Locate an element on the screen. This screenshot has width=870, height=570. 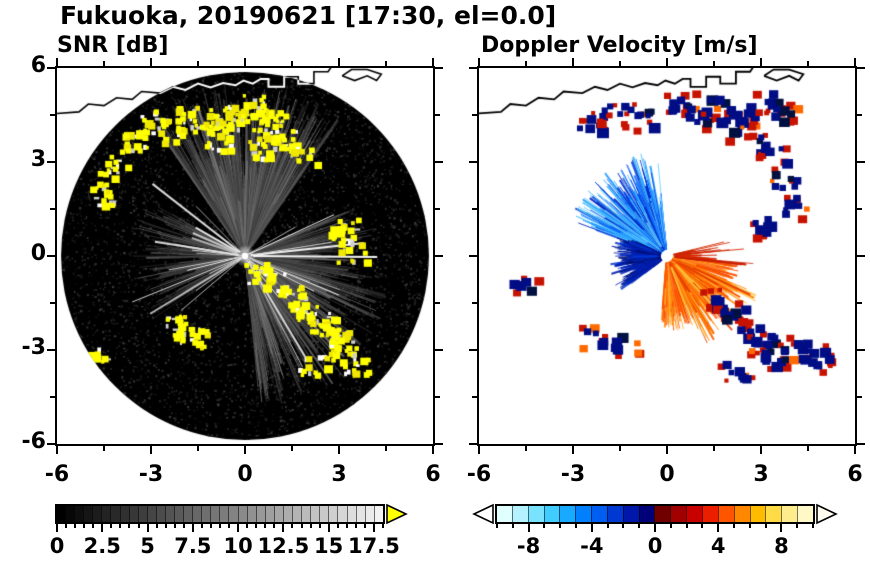
y-tick-label: 6 is located at coordinates (38, 65).